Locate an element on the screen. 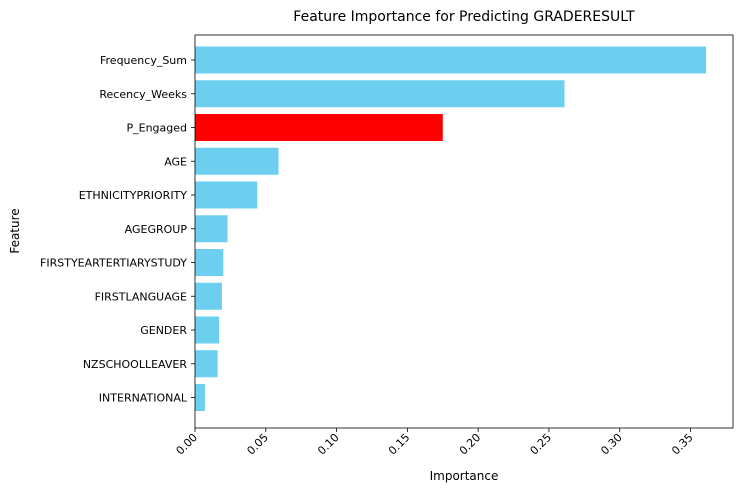 This screenshot has width=742, height=492. x-tick-label: 0.25 is located at coordinates (541, 444).